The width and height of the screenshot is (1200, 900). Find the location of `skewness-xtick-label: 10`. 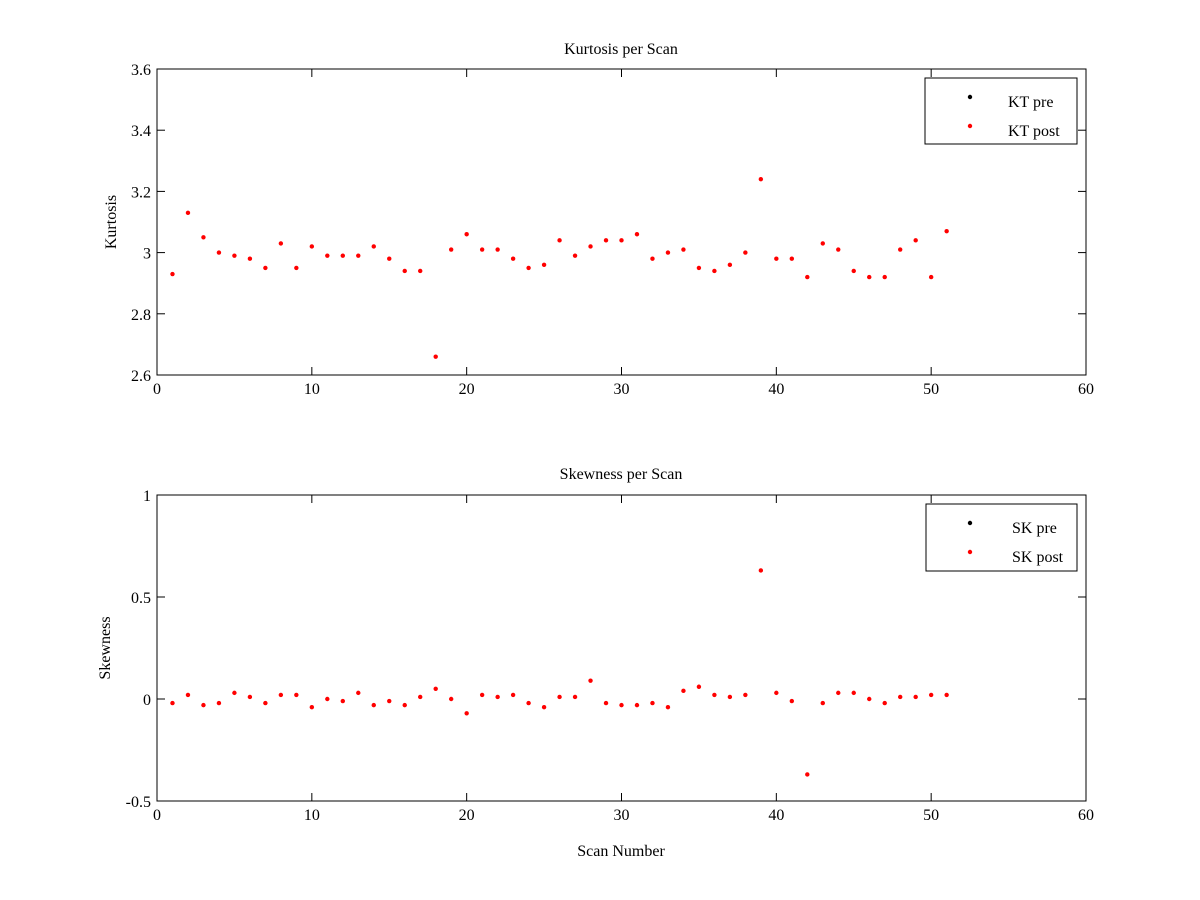

skewness-xtick-label: 10 is located at coordinates (312, 815).